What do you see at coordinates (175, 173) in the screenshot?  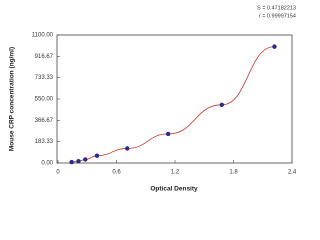 I see `x-tick-label: 1.2` at bounding box center [175, 173].